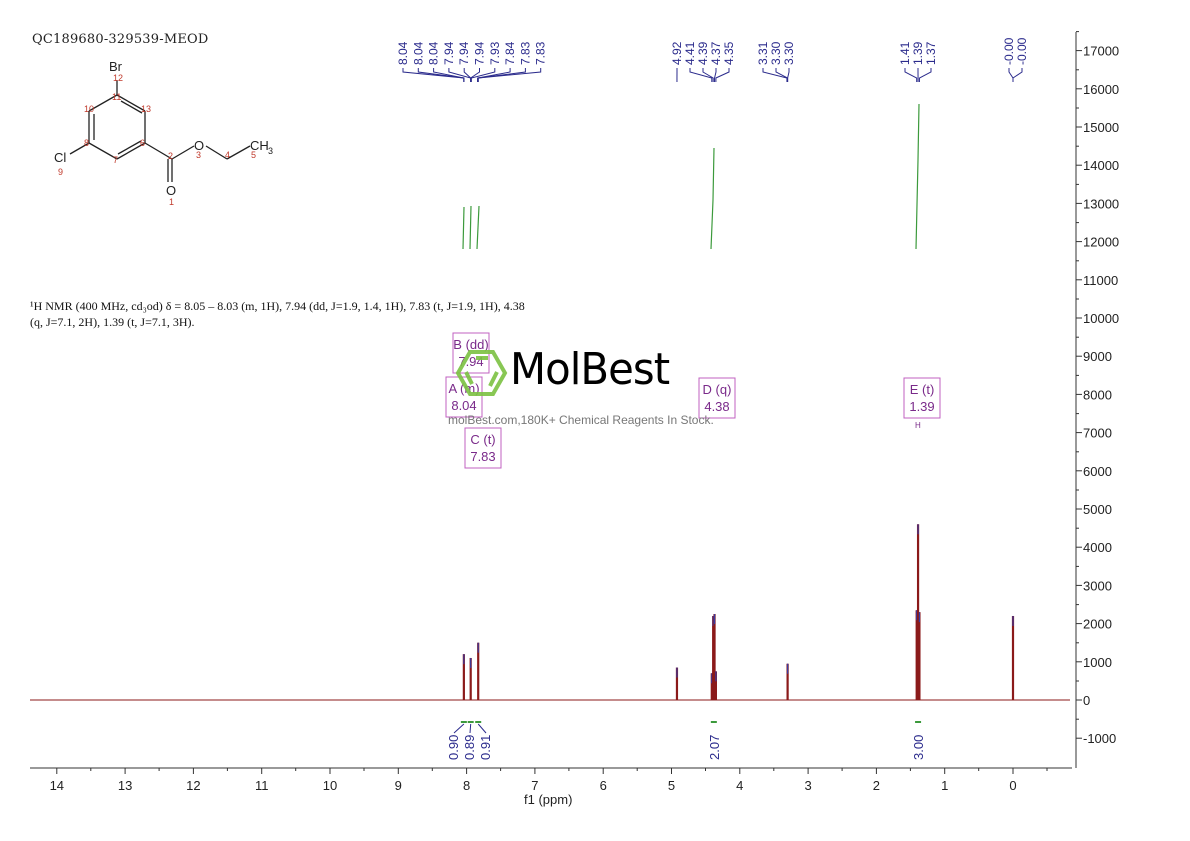  What do you see at coordinates (510, 53) in the screenshot?
I see `peak-shift-label: 7.84` at bounding box center [510, 53].